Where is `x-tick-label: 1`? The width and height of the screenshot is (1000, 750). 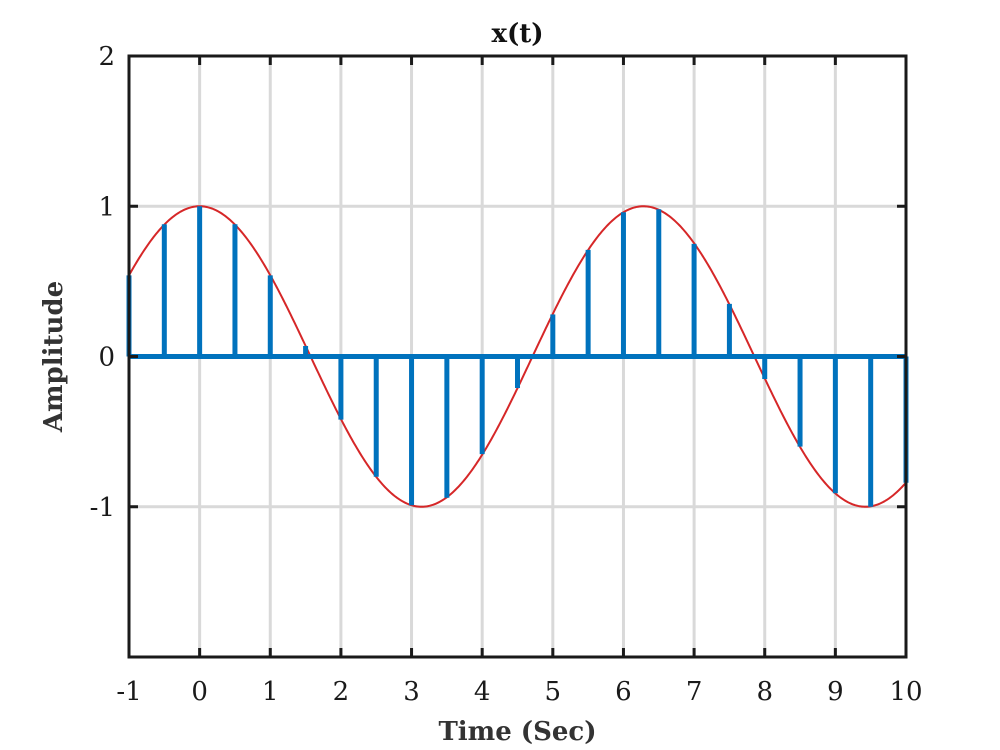 x-tick-label: 1 is located at coordinates (270, 692).